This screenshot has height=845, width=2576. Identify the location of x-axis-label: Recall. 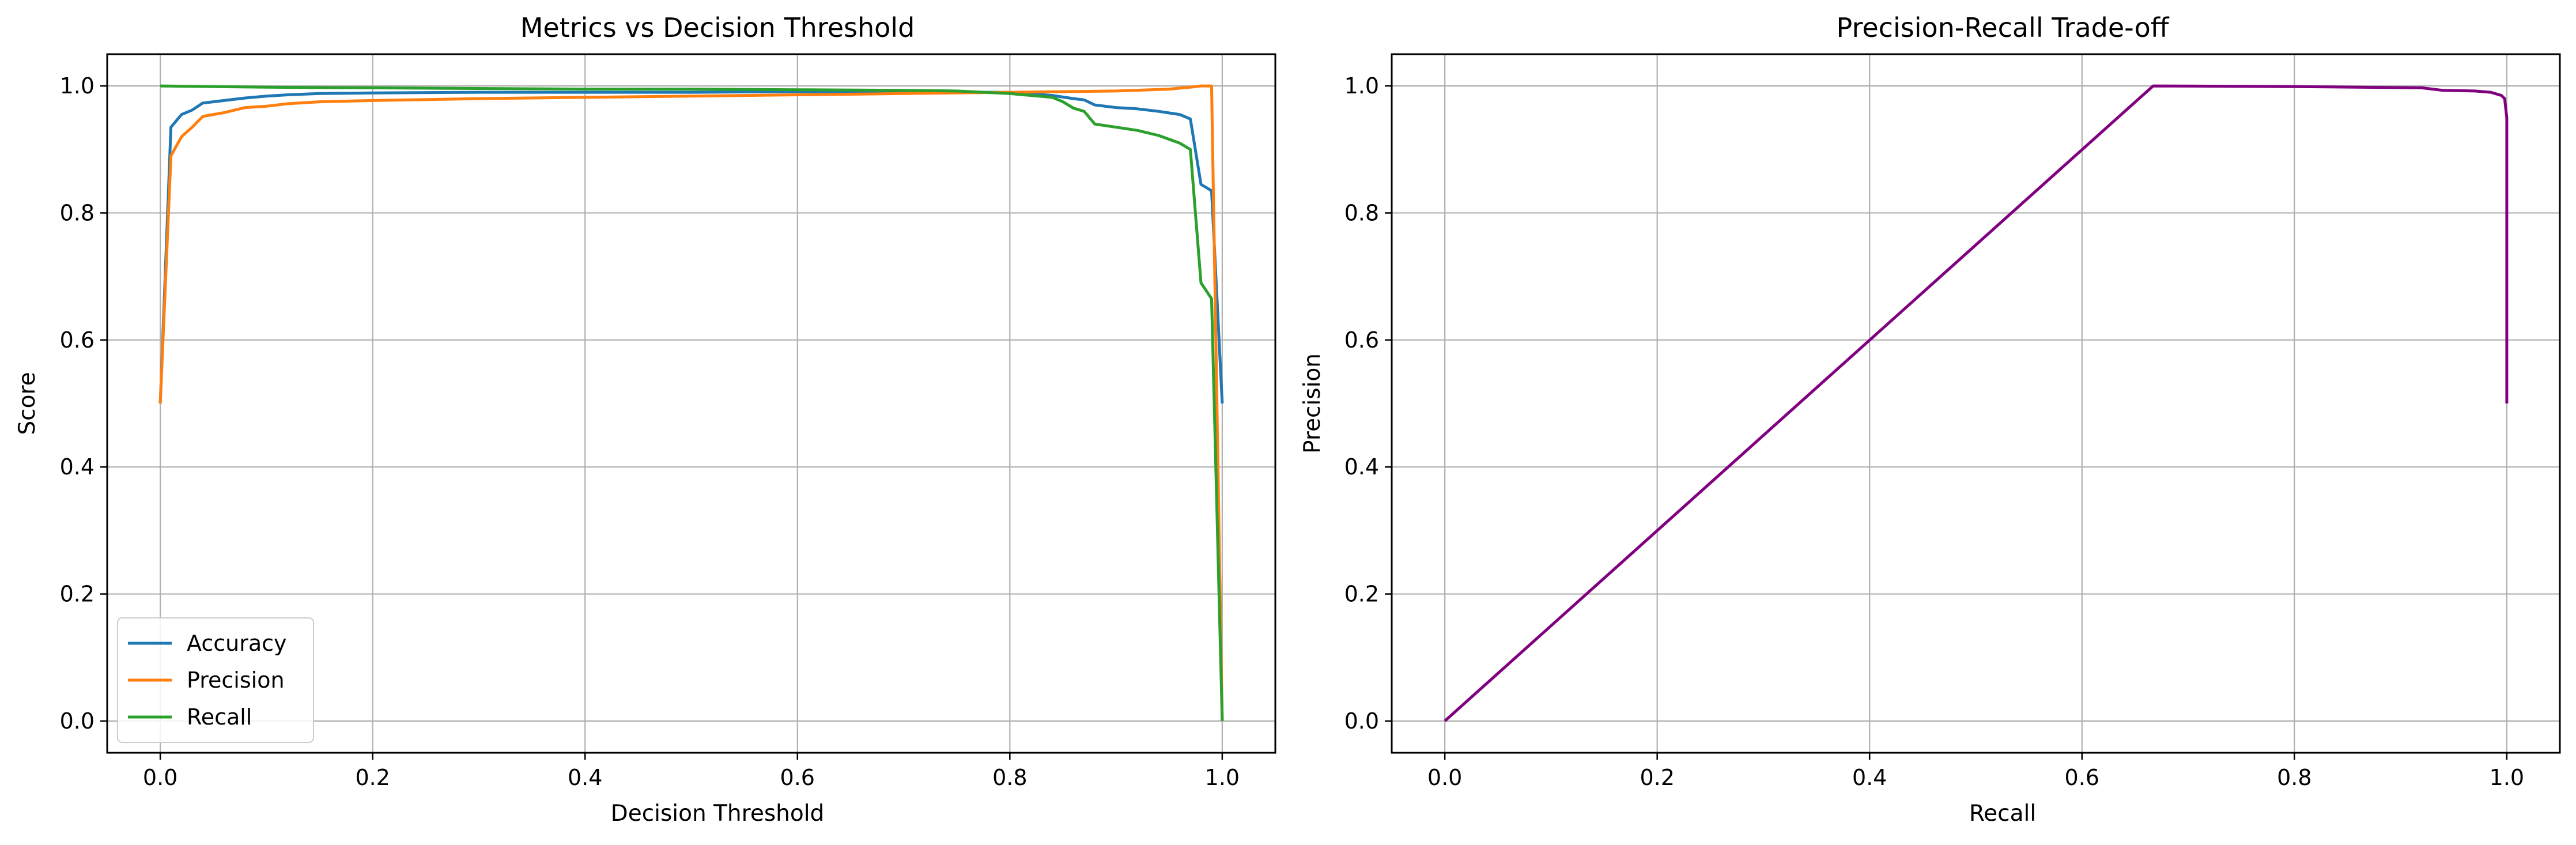
(2002, 814).